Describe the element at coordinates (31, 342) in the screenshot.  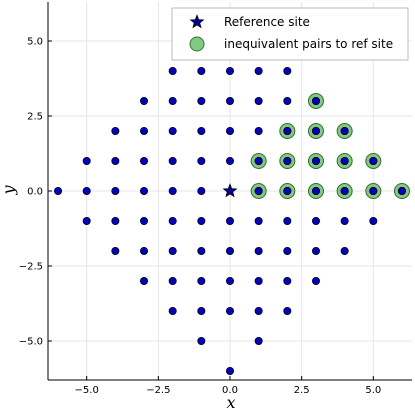
I see `y-tick-label: −5.0` at that location.